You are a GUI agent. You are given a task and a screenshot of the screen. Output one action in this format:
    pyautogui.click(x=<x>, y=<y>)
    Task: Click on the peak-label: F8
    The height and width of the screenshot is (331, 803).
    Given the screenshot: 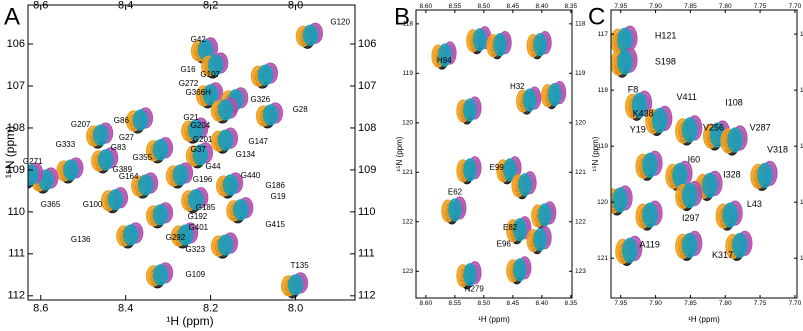 What is the action you would take?
    pyautogui.click(x=633, y=89)
    